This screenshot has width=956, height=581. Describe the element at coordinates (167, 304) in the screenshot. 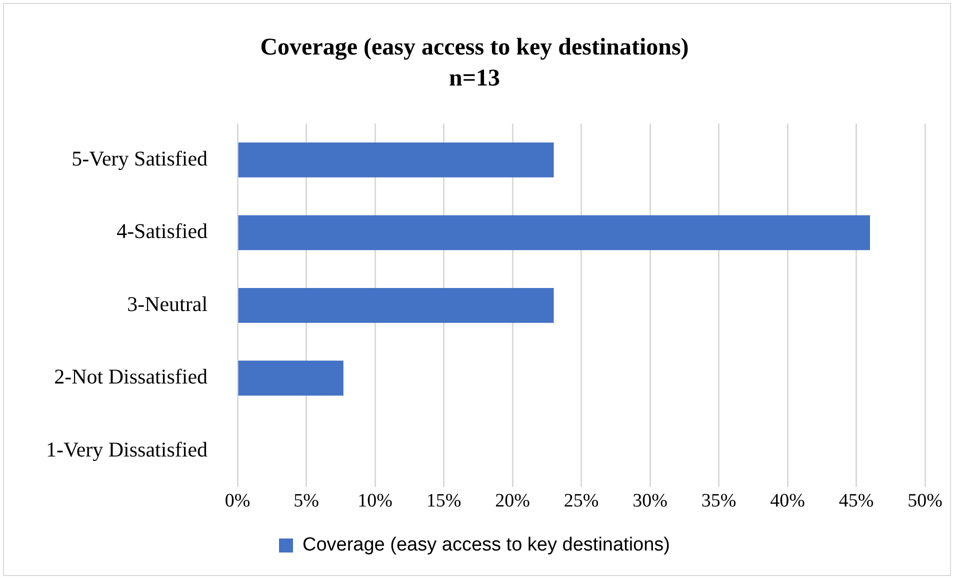

I see `y-tick-label: 3-Neutral` at that location.